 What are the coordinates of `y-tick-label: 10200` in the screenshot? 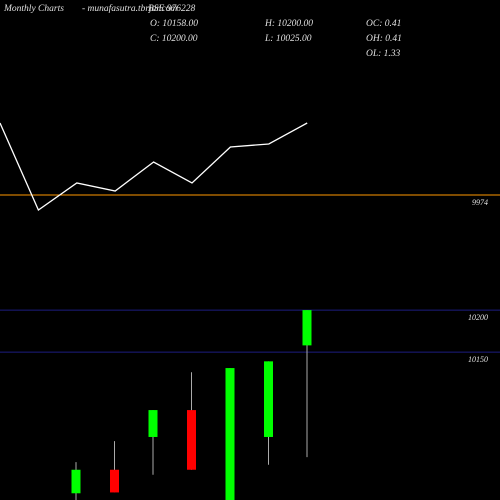 It's located at (478, 317).